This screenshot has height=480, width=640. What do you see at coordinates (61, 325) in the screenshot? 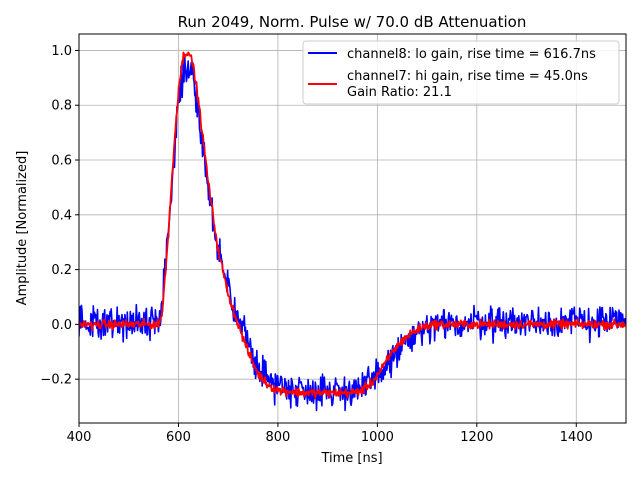
I see `y-tick-label: 0.0` at bounding box center [61, 325].